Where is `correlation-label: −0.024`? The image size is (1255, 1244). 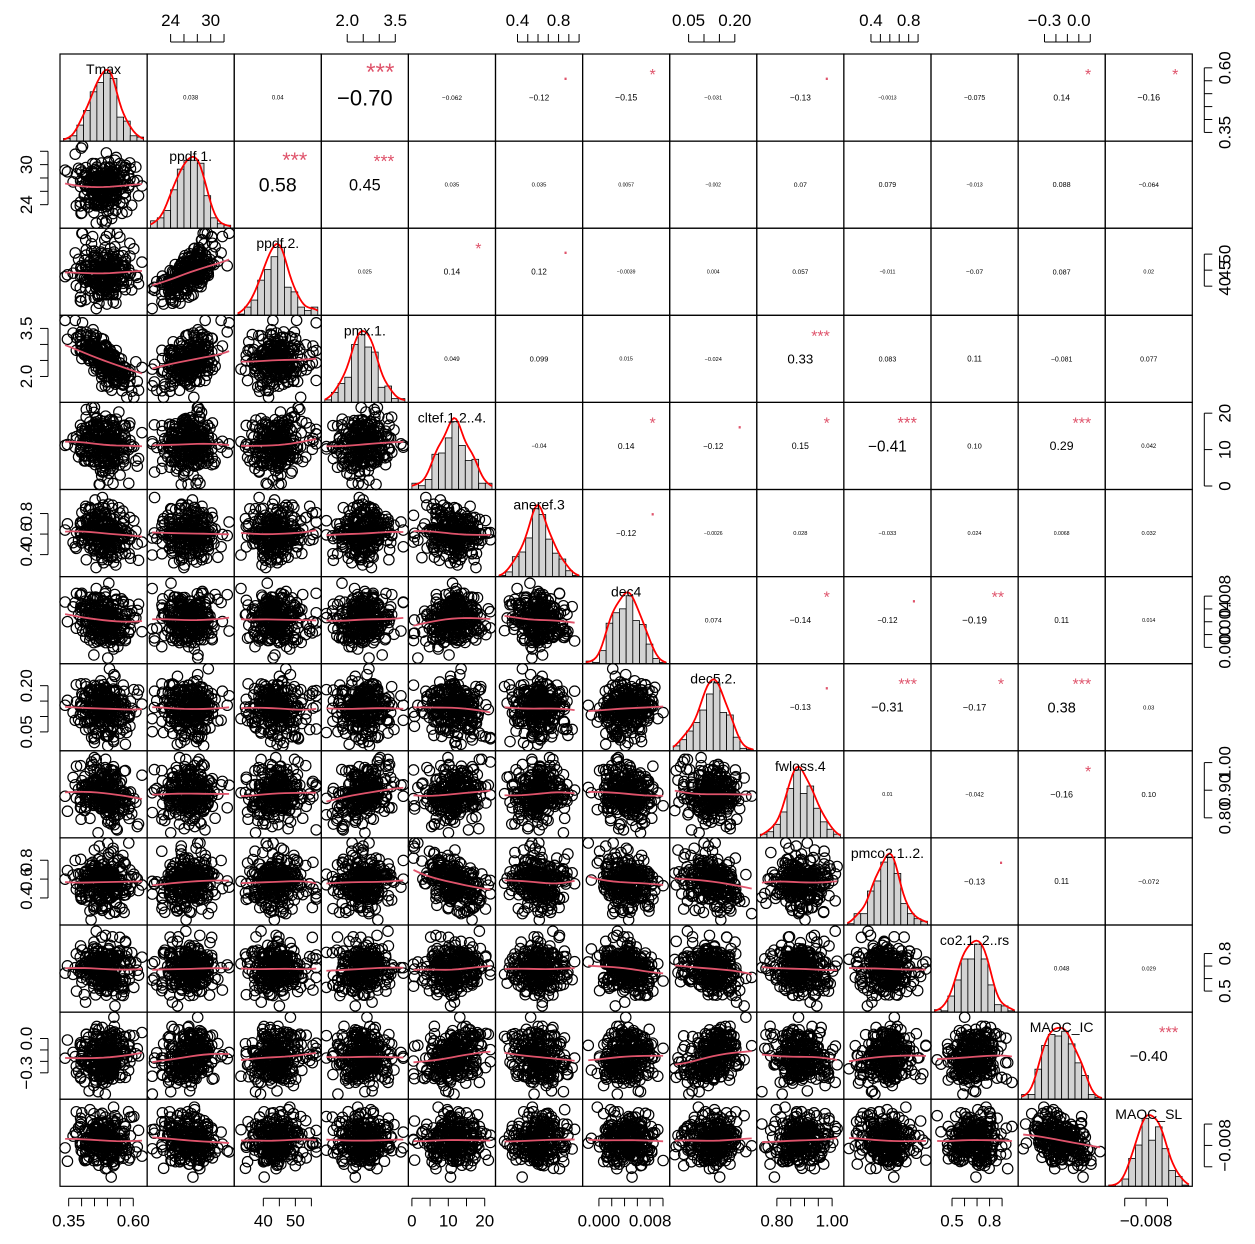
correlation-label: −0.024 is located at coordinates (713, 360).